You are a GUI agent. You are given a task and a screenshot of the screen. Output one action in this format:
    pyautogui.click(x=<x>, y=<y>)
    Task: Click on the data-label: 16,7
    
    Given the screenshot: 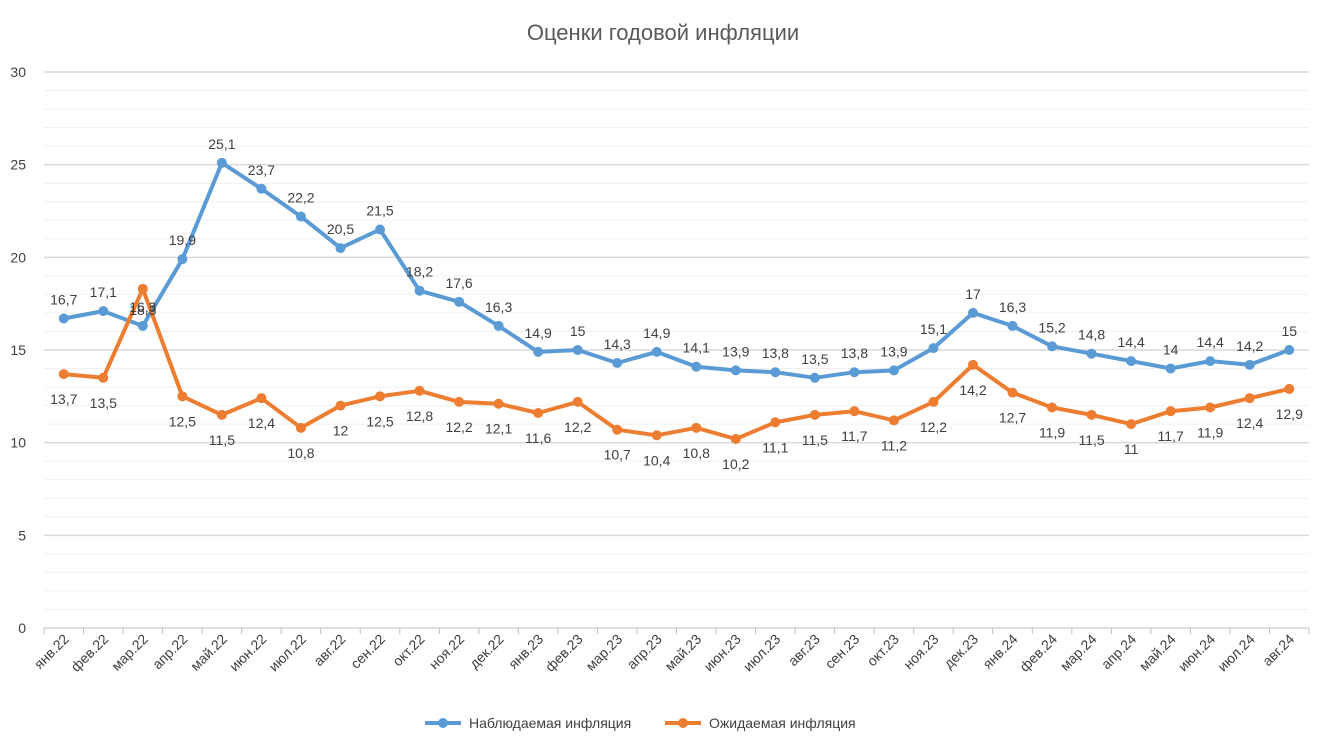 What is the action you would take?
    pyautogui.click(x=63, y=299)
    